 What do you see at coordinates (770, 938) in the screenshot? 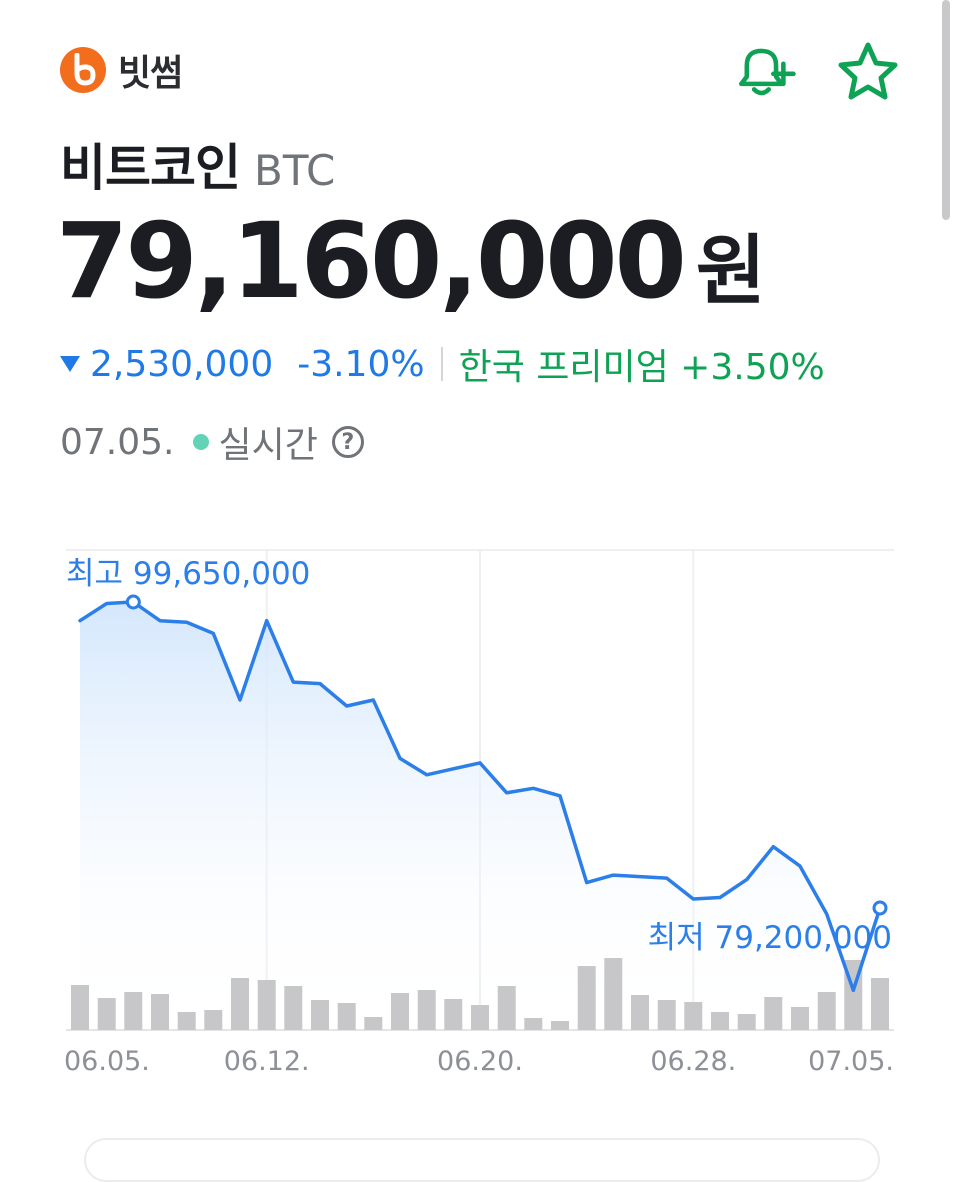
I see `min-label: 최저 79,200,000` at bounding box center [770, 938].